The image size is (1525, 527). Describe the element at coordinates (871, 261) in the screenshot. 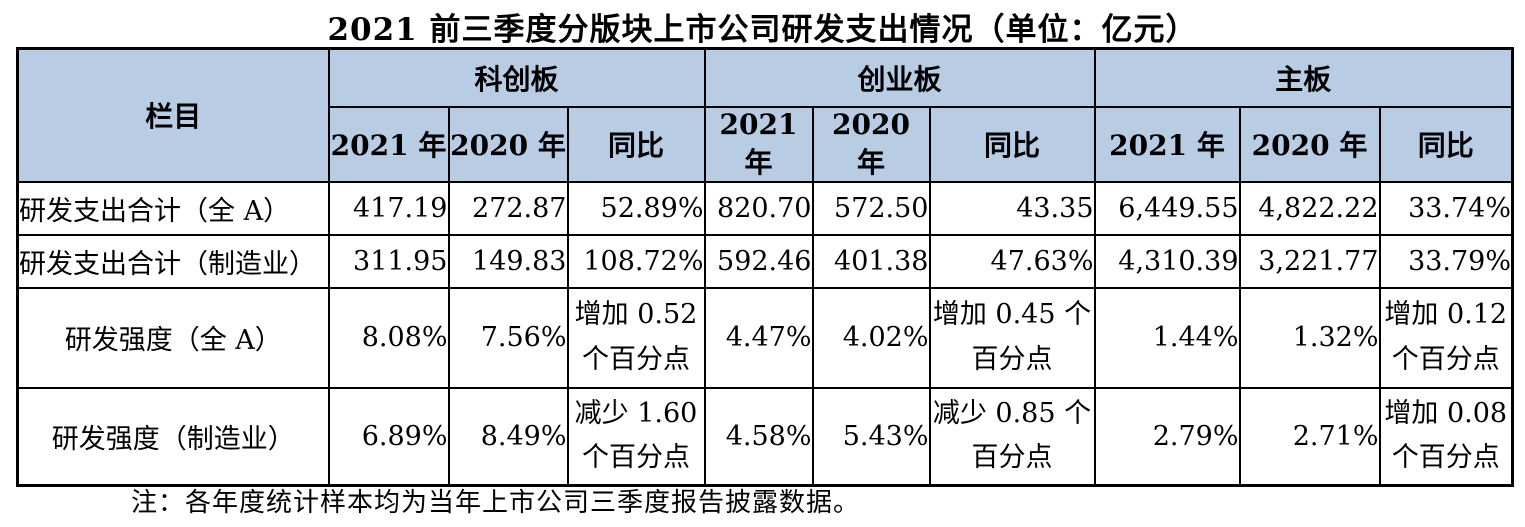

I see `cell-value: 401.38` at that location.